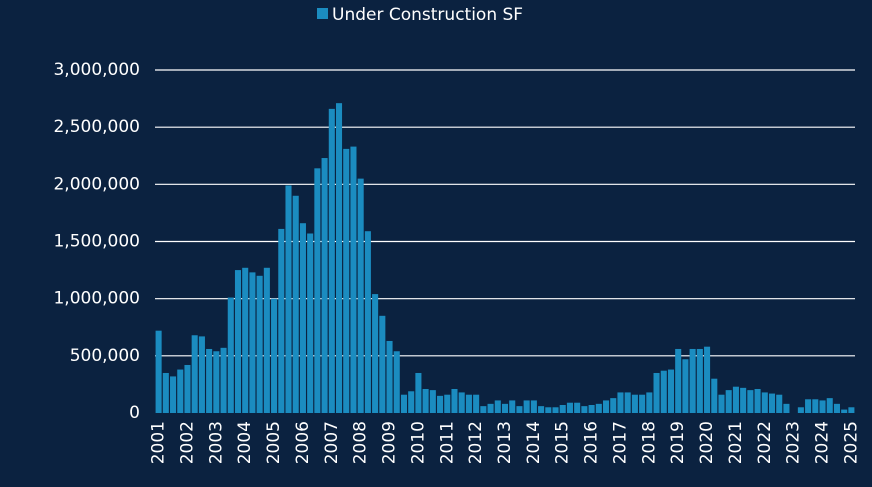  What do you see at coordinates (418, 442) in the screenshot?
I see `x-tick-label: 2010` at bounding box center [418, 442].